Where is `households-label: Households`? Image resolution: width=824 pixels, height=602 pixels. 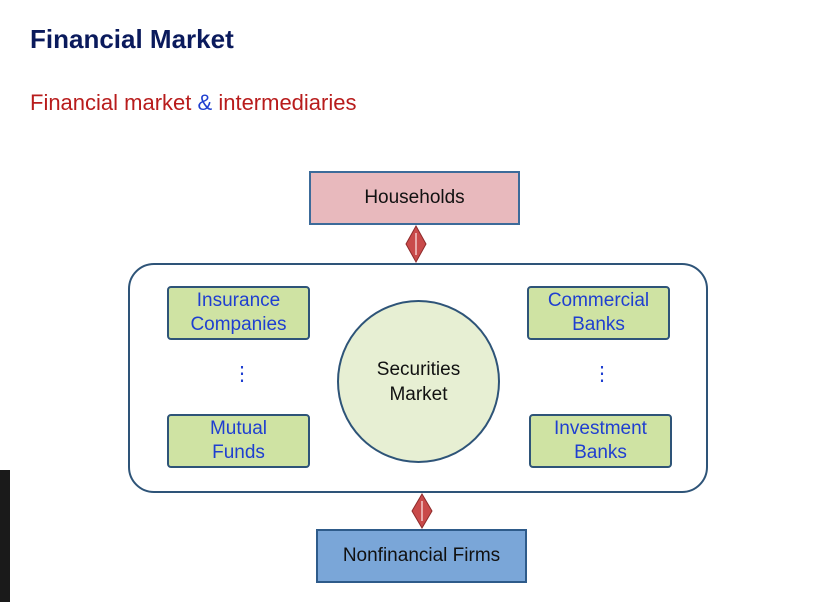 households-label: Households is located at coordinates (414, 198).